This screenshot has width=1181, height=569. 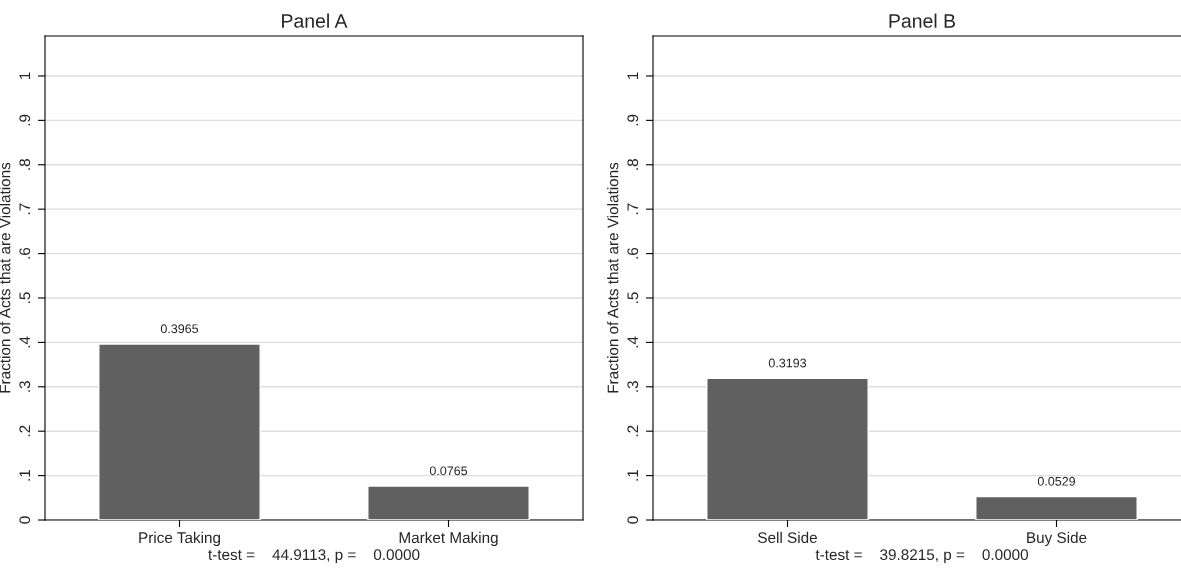 What do you see at coordinates (448, 471) in the screenshot?
I see `data-label: 0.0765` at bounding box center [448, 471].